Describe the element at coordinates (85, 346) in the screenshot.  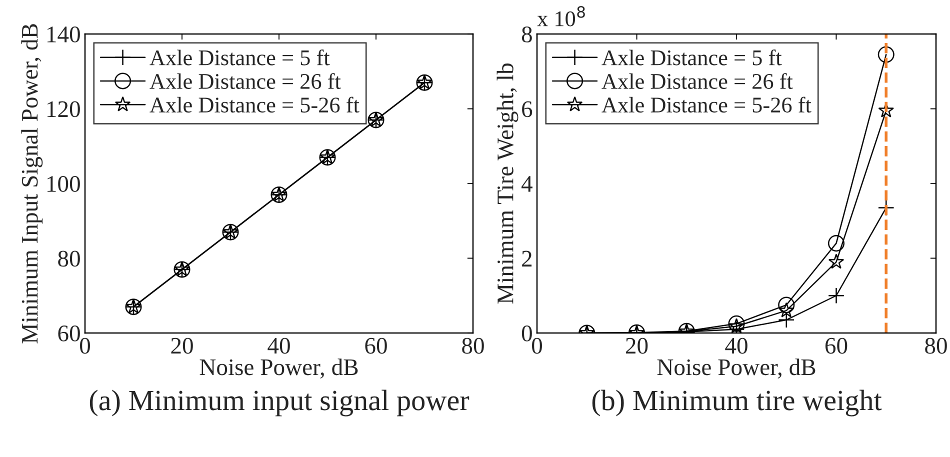
I see `x-tick-label: 0` at that location.